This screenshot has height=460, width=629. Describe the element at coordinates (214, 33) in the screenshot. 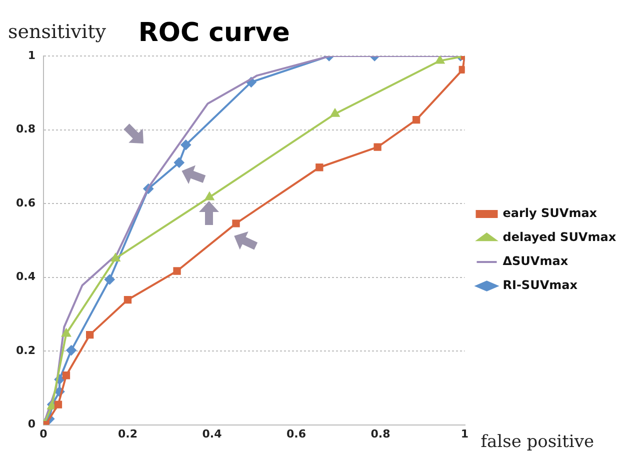

I see `chart-title: ROC curve` at that location.